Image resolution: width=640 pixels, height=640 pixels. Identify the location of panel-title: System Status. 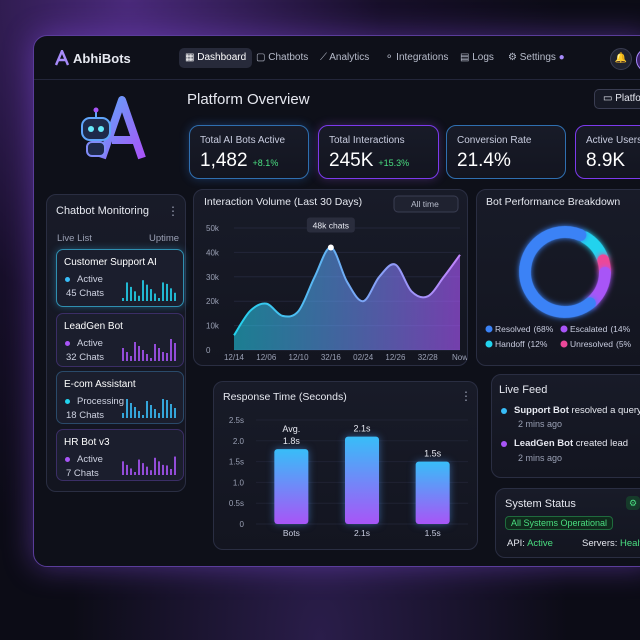
(540, 504).